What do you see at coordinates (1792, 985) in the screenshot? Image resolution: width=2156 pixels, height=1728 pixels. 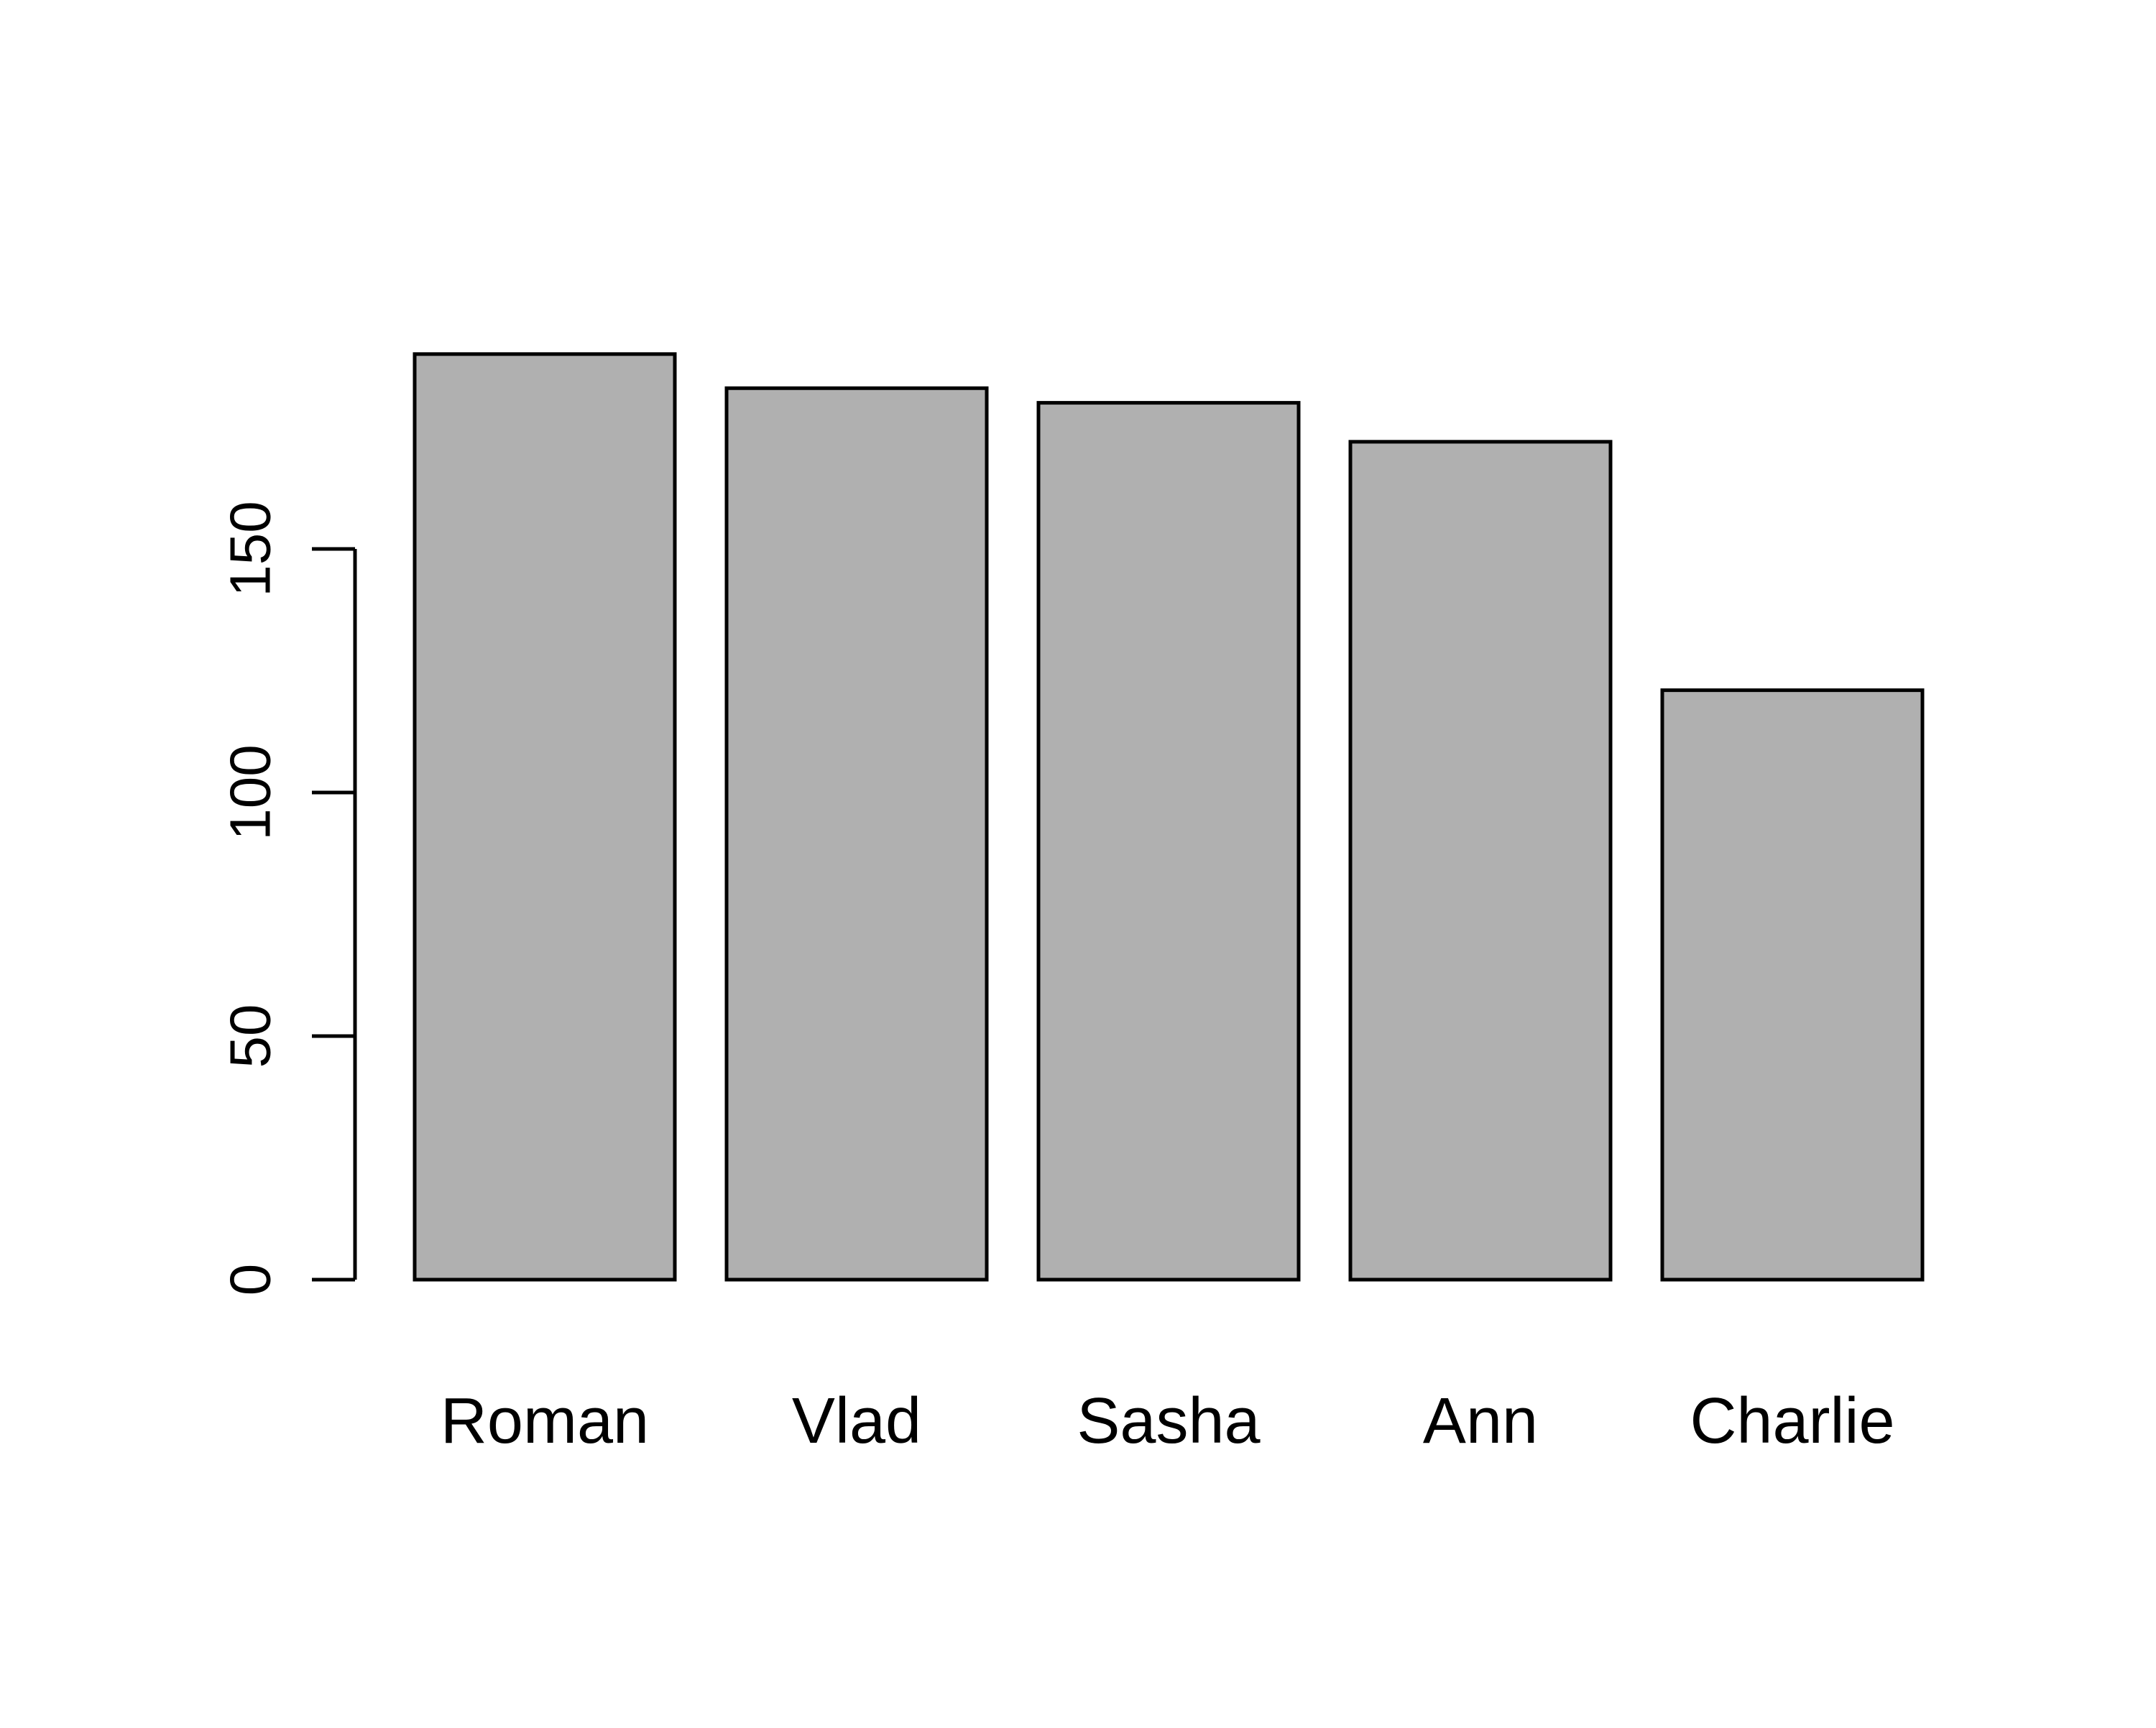 I see `bar-charlie` at bounding box center [1792, 985].